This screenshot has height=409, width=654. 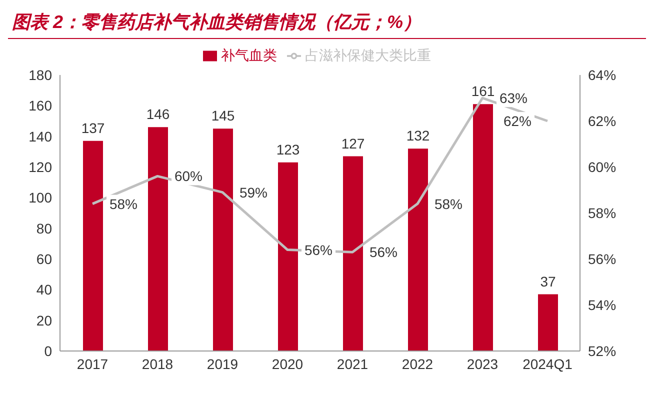 What do you see at coordinates (327, 23) in the screenshot?
I see `chart-title: 图表 2：零售药店补气补血类销售情况（亿元；%）` at bounding box center [327, 23].